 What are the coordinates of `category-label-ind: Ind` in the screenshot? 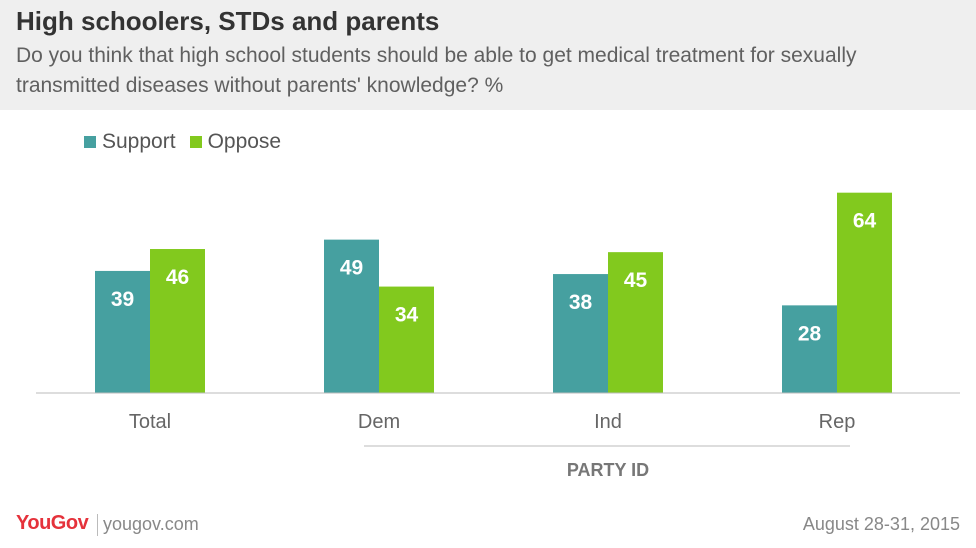 It's located at (608, 422).